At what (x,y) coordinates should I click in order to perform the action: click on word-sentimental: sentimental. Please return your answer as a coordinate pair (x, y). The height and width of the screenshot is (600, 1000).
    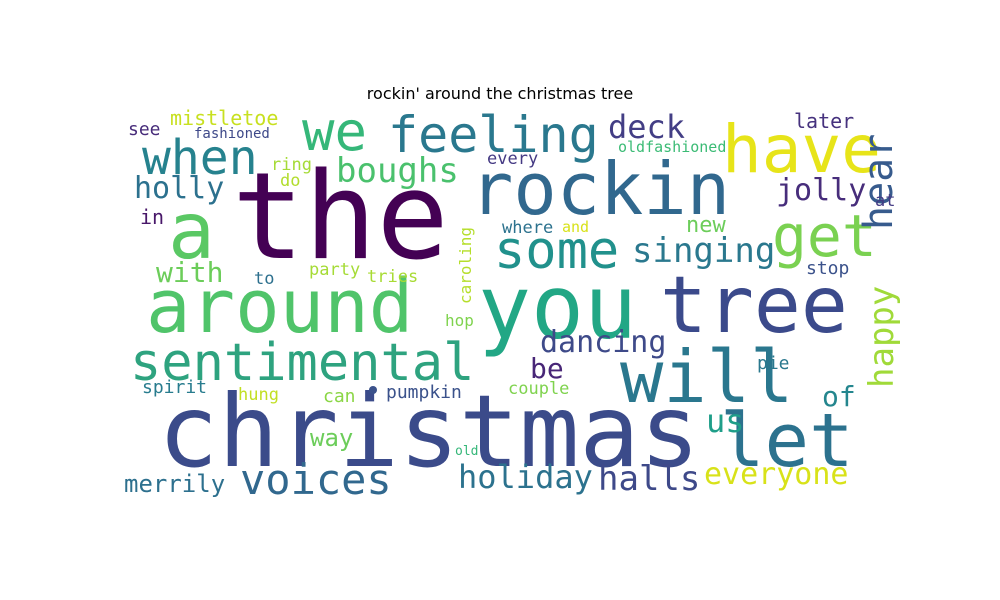
    Looking at the image, I should click on (302, 363).